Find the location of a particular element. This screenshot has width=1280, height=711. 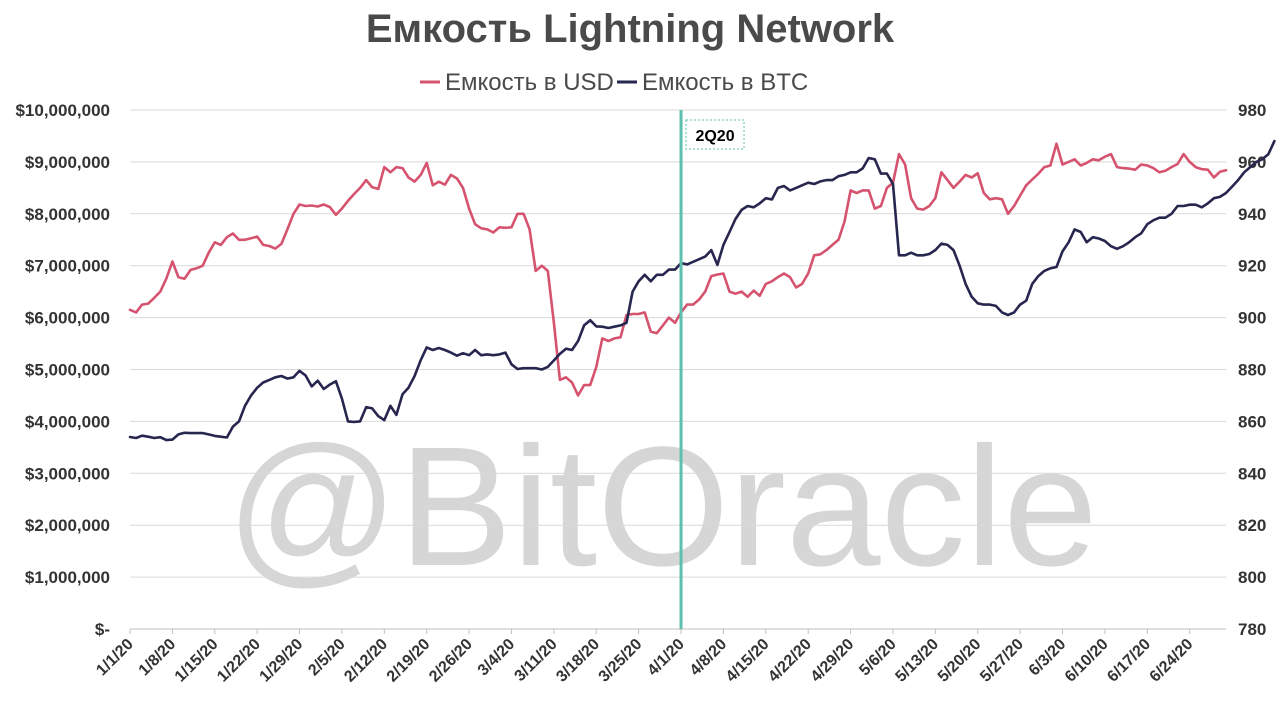

x-tick-label: 3/18/20 is located at coordinates (578, 661).